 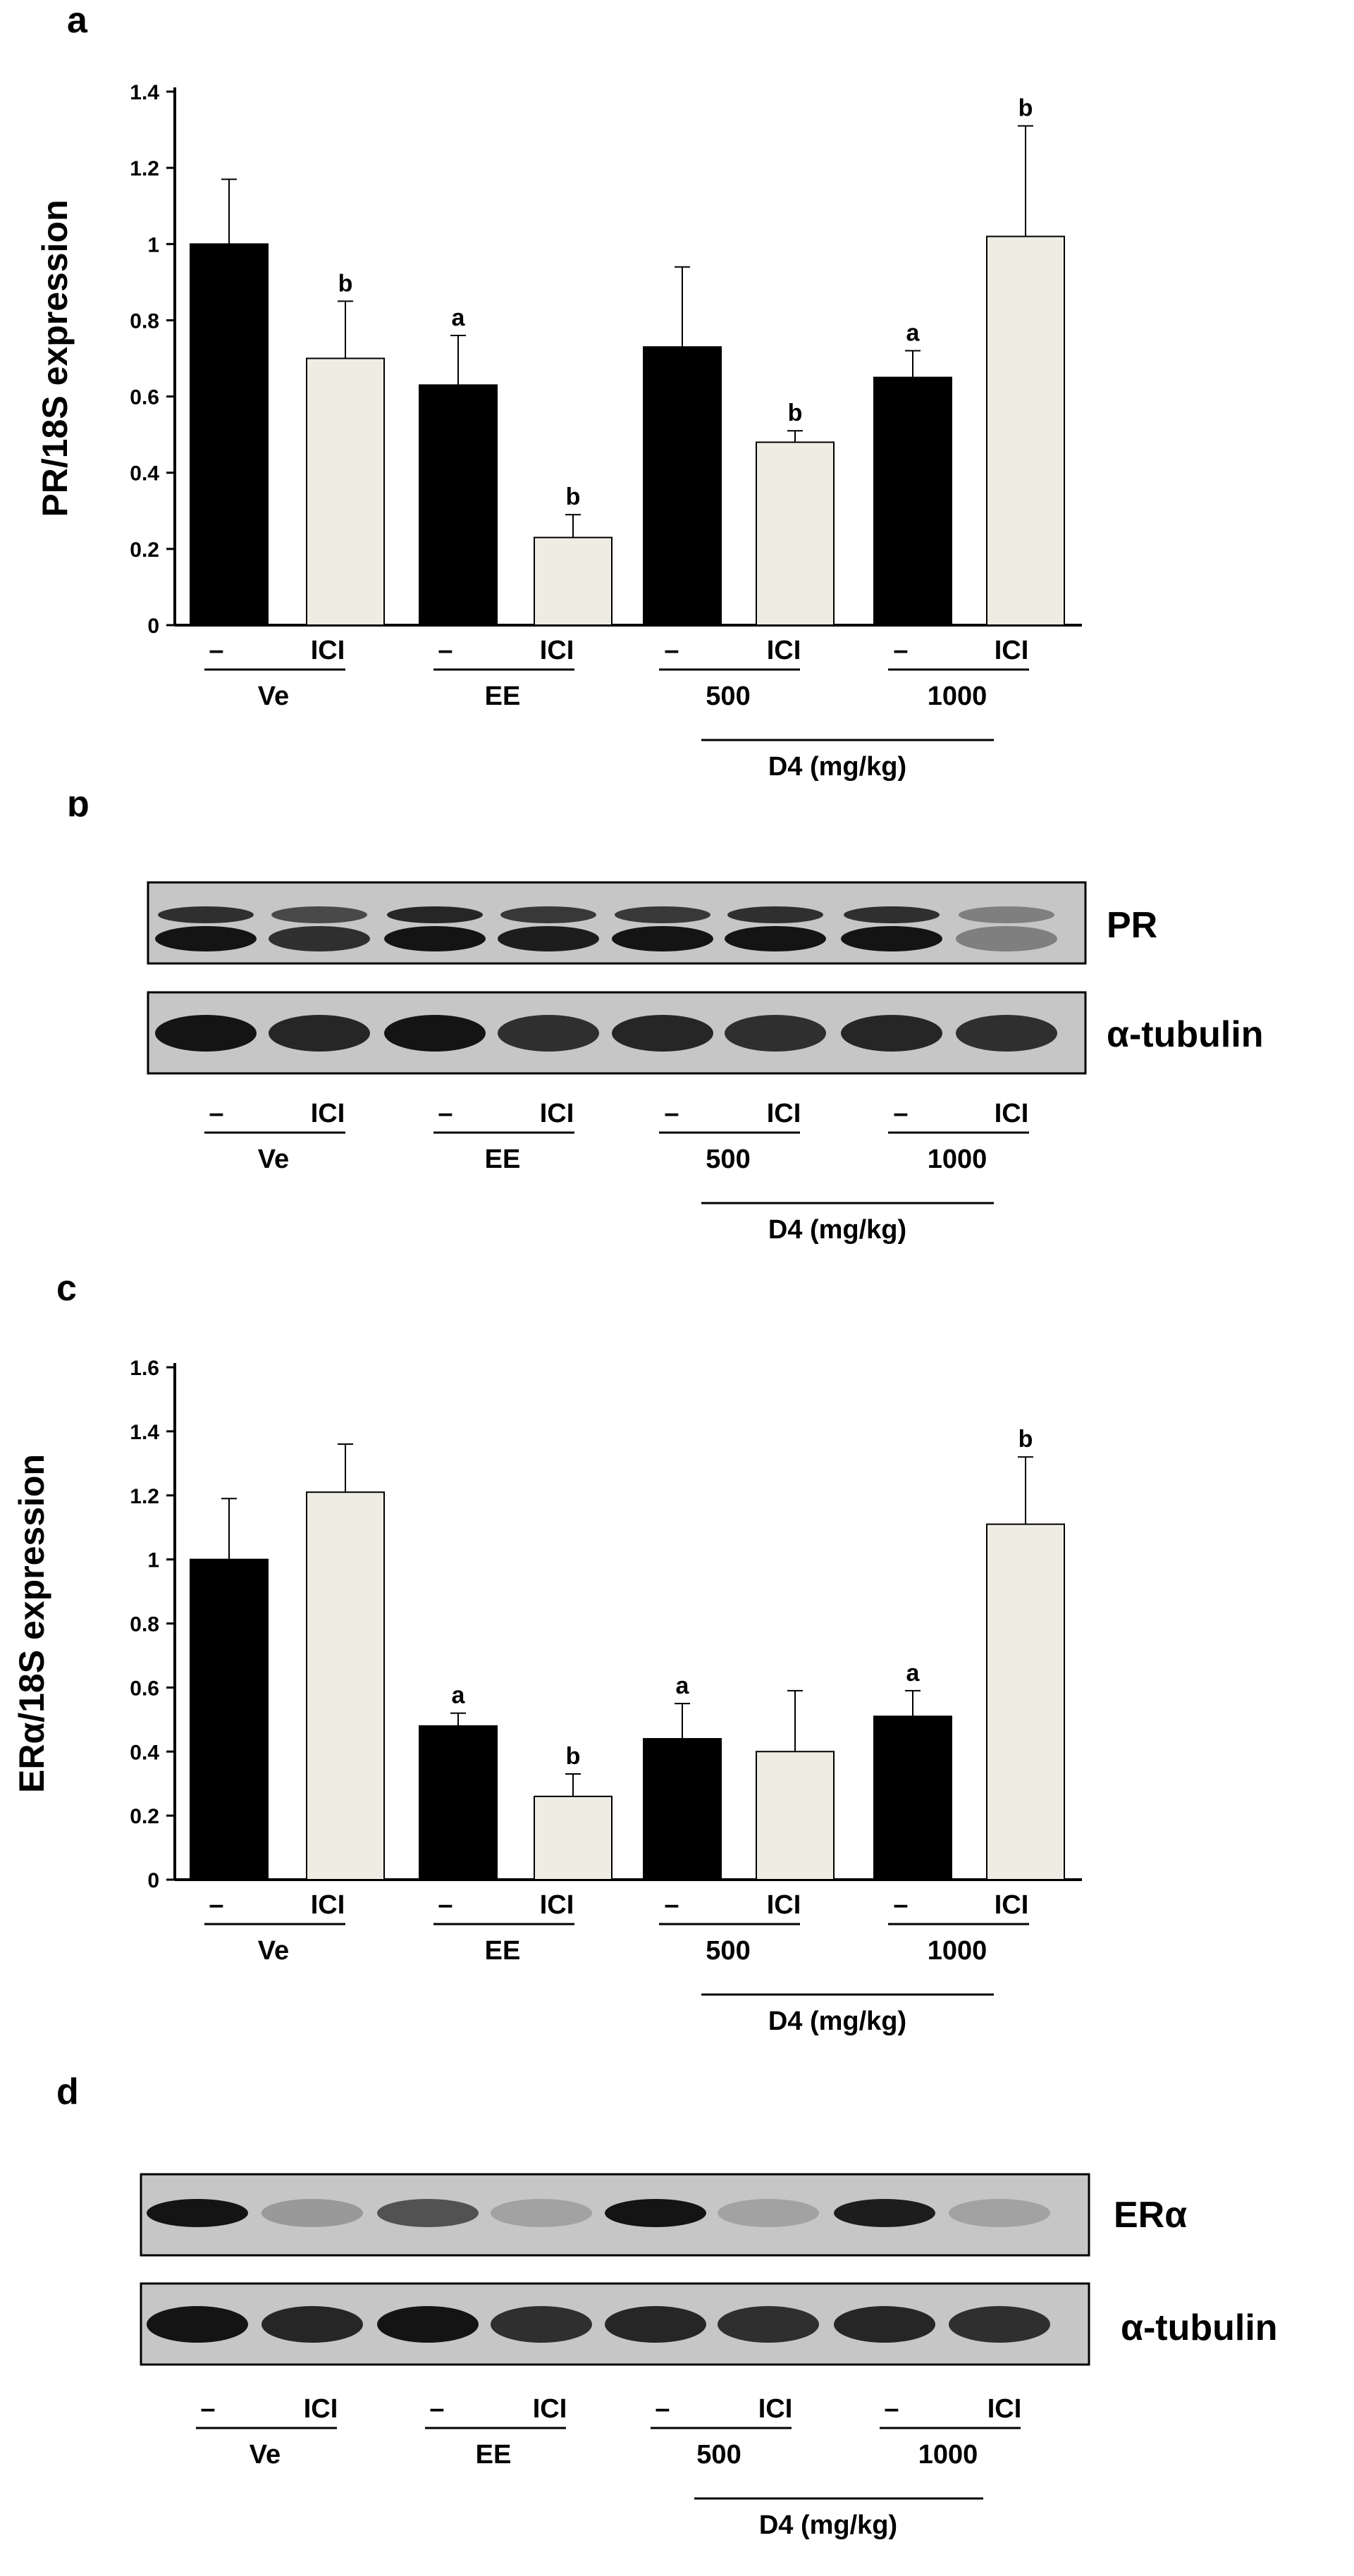 I want to click on pr-blot-background, so click(x=617, y=923).